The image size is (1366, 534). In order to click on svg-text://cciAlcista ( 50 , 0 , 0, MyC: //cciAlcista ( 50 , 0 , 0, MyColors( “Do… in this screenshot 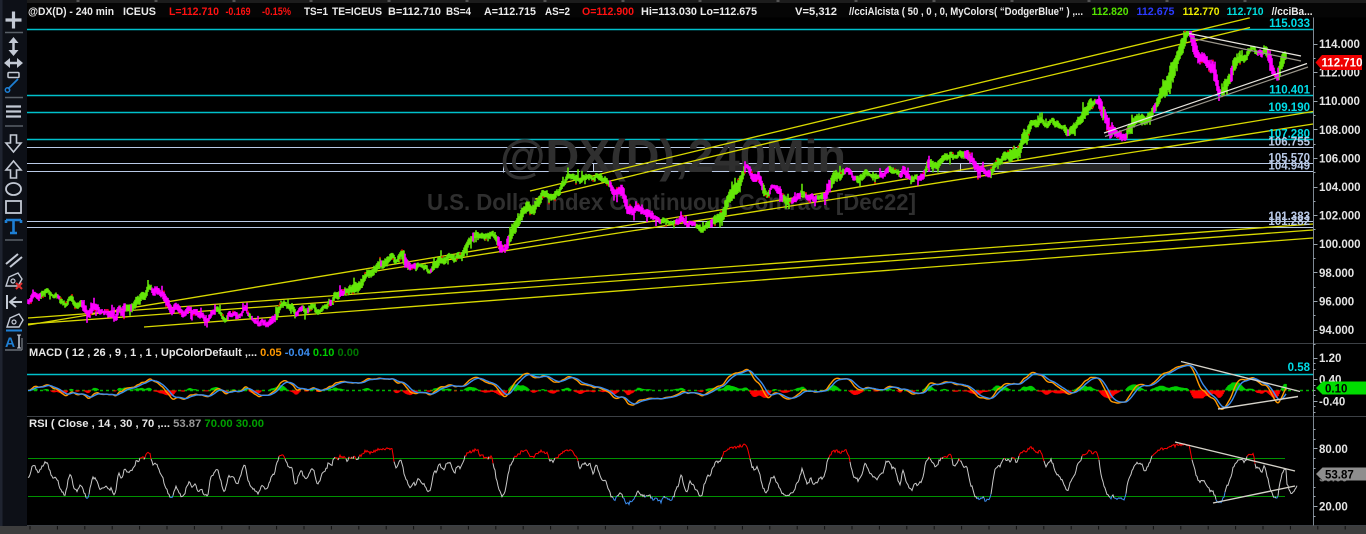, I will do `click(966, 12)`.